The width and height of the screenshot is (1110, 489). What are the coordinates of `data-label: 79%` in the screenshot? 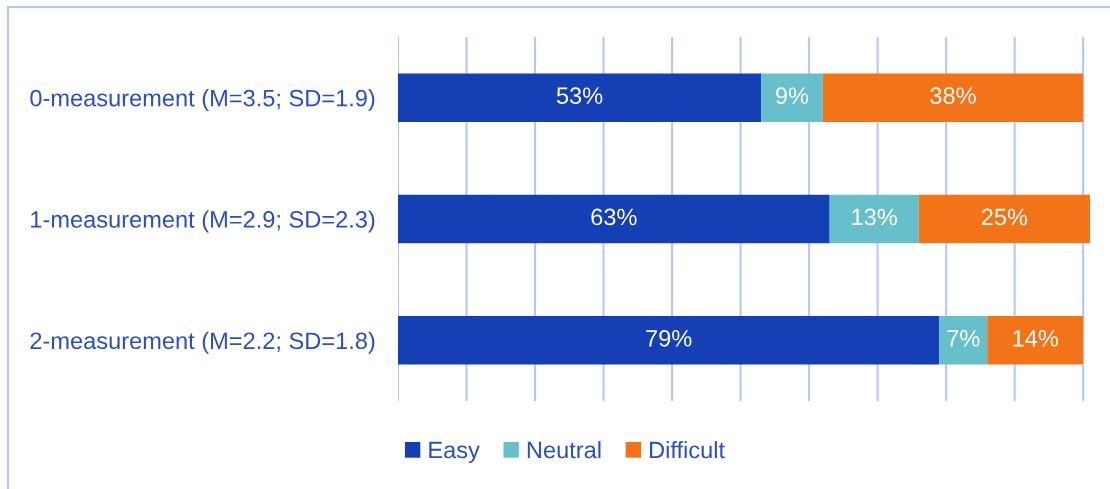 It's located at (669, 338).